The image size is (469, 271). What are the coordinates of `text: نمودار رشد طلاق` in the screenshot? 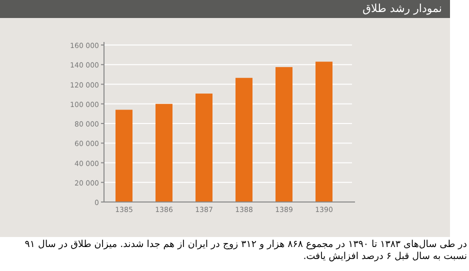 It's located at (225, 9).